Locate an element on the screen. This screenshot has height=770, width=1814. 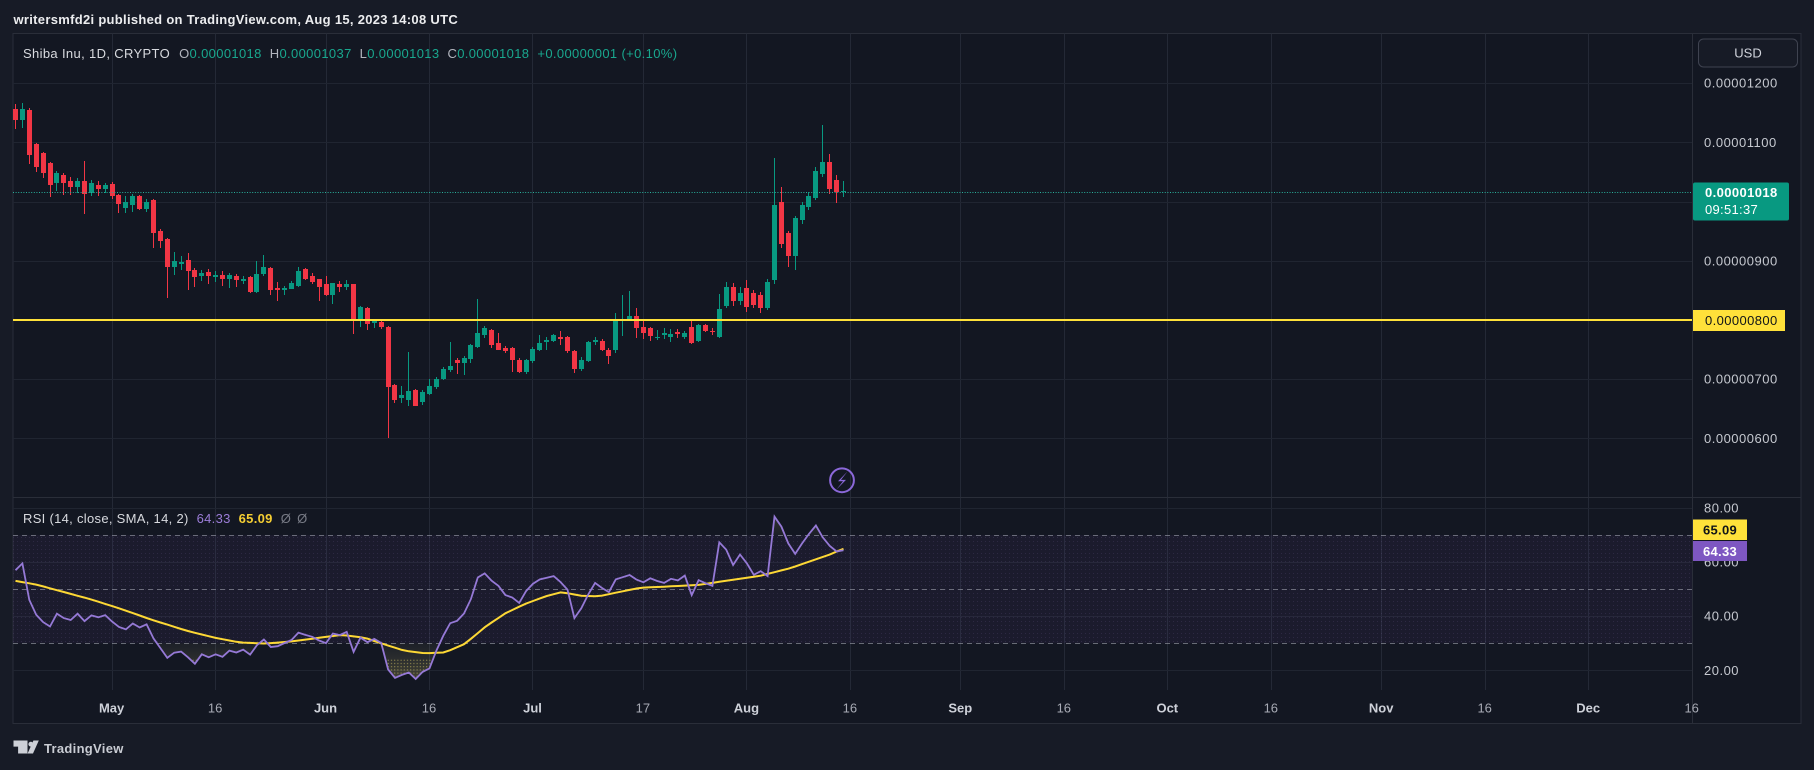
svg-text: 0.00000800 is located at coordinates (1741, 320).